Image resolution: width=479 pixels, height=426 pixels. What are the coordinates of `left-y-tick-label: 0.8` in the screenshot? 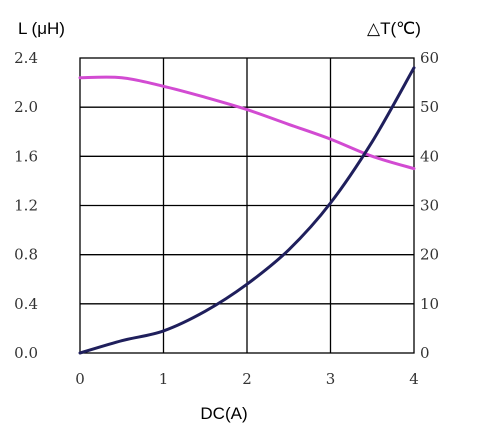 It's located at (26, 255).